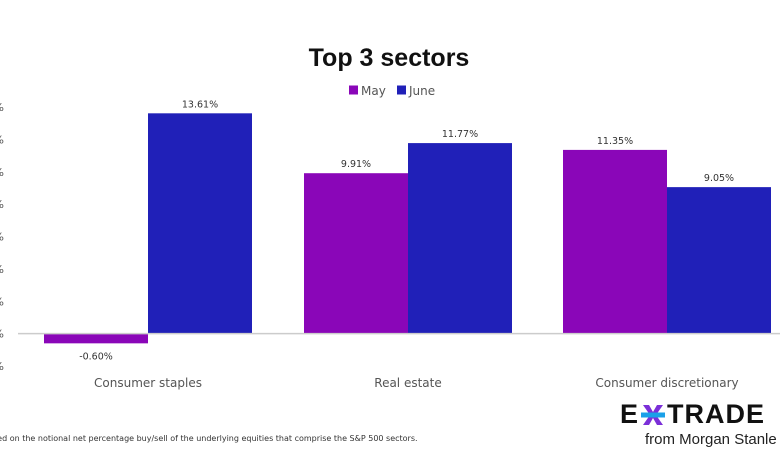  I want to click on data-label: -0.60%, so click(96, 356).